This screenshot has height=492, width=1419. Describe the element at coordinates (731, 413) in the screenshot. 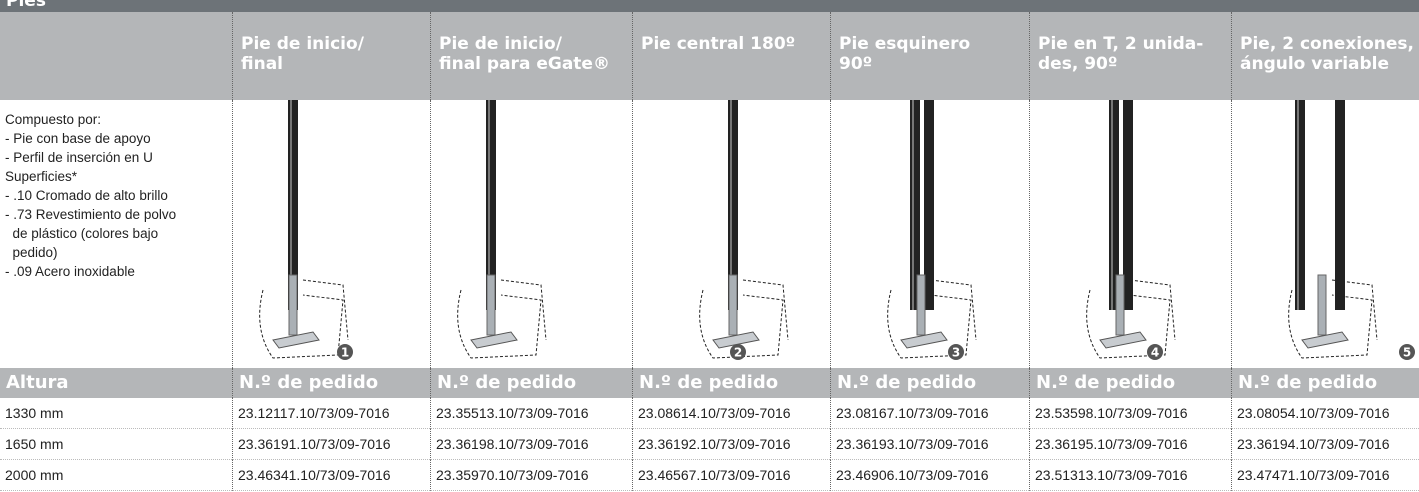

I see `table-cell: 23.08614.10/73/09-7016` at that location.